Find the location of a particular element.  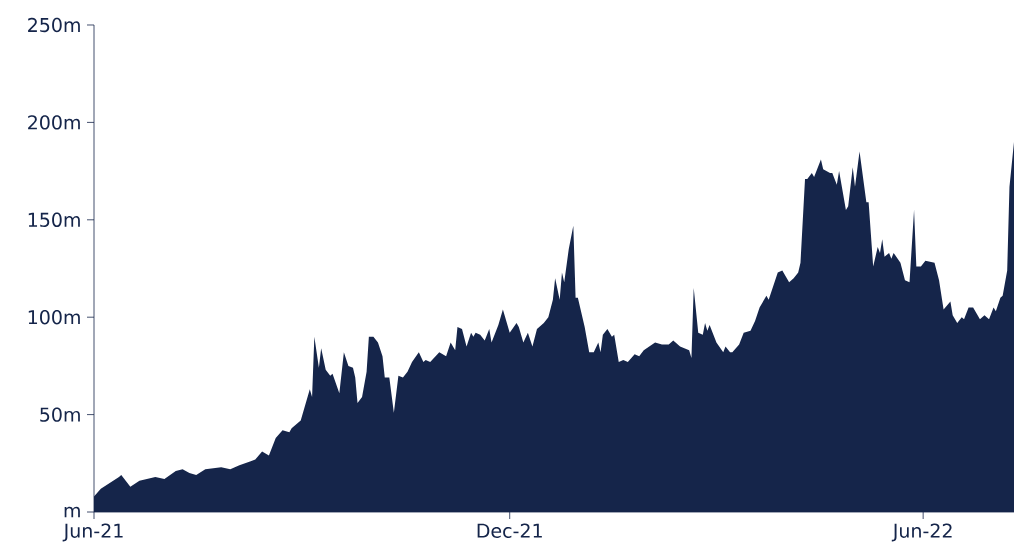

y-tick-label: m is located at coordinates (72, 512).